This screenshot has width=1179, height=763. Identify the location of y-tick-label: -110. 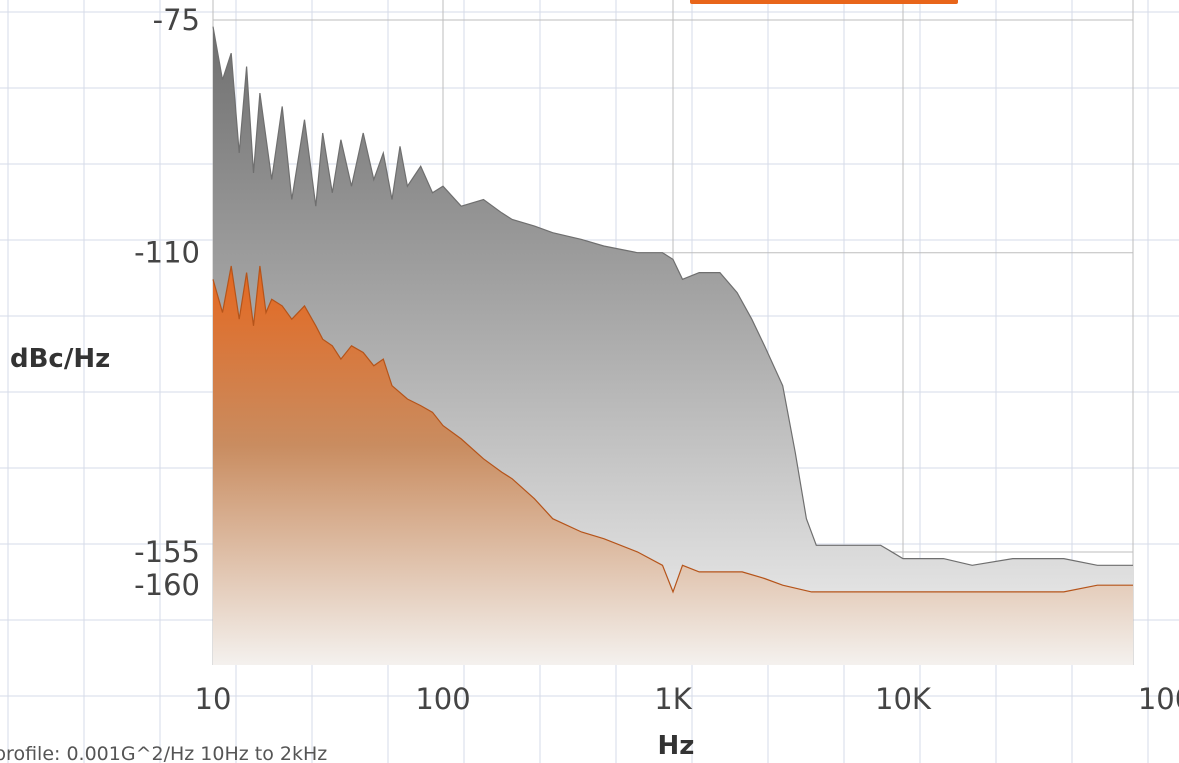
(167, 253).